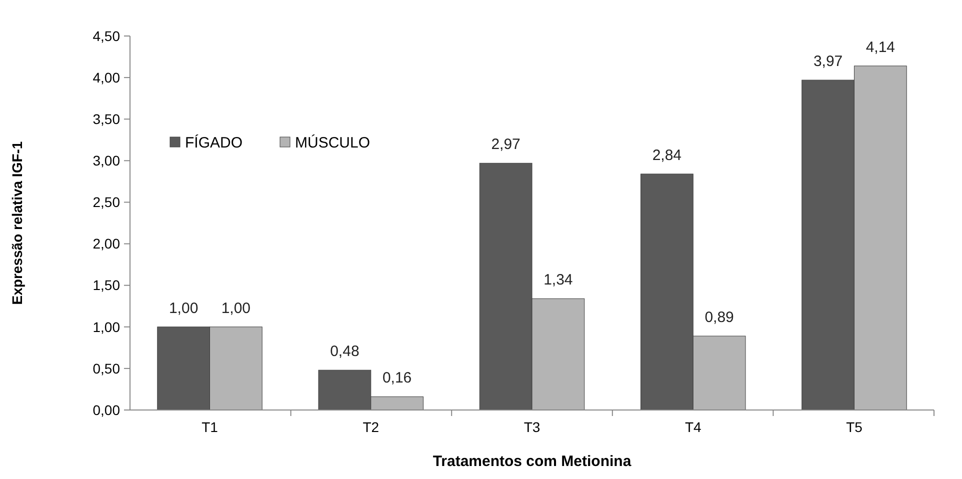  What do you see at coordinates (106, 368) in the screenshot?
I see `y-tick-label: 0,50` at bounding box center [106, 368].